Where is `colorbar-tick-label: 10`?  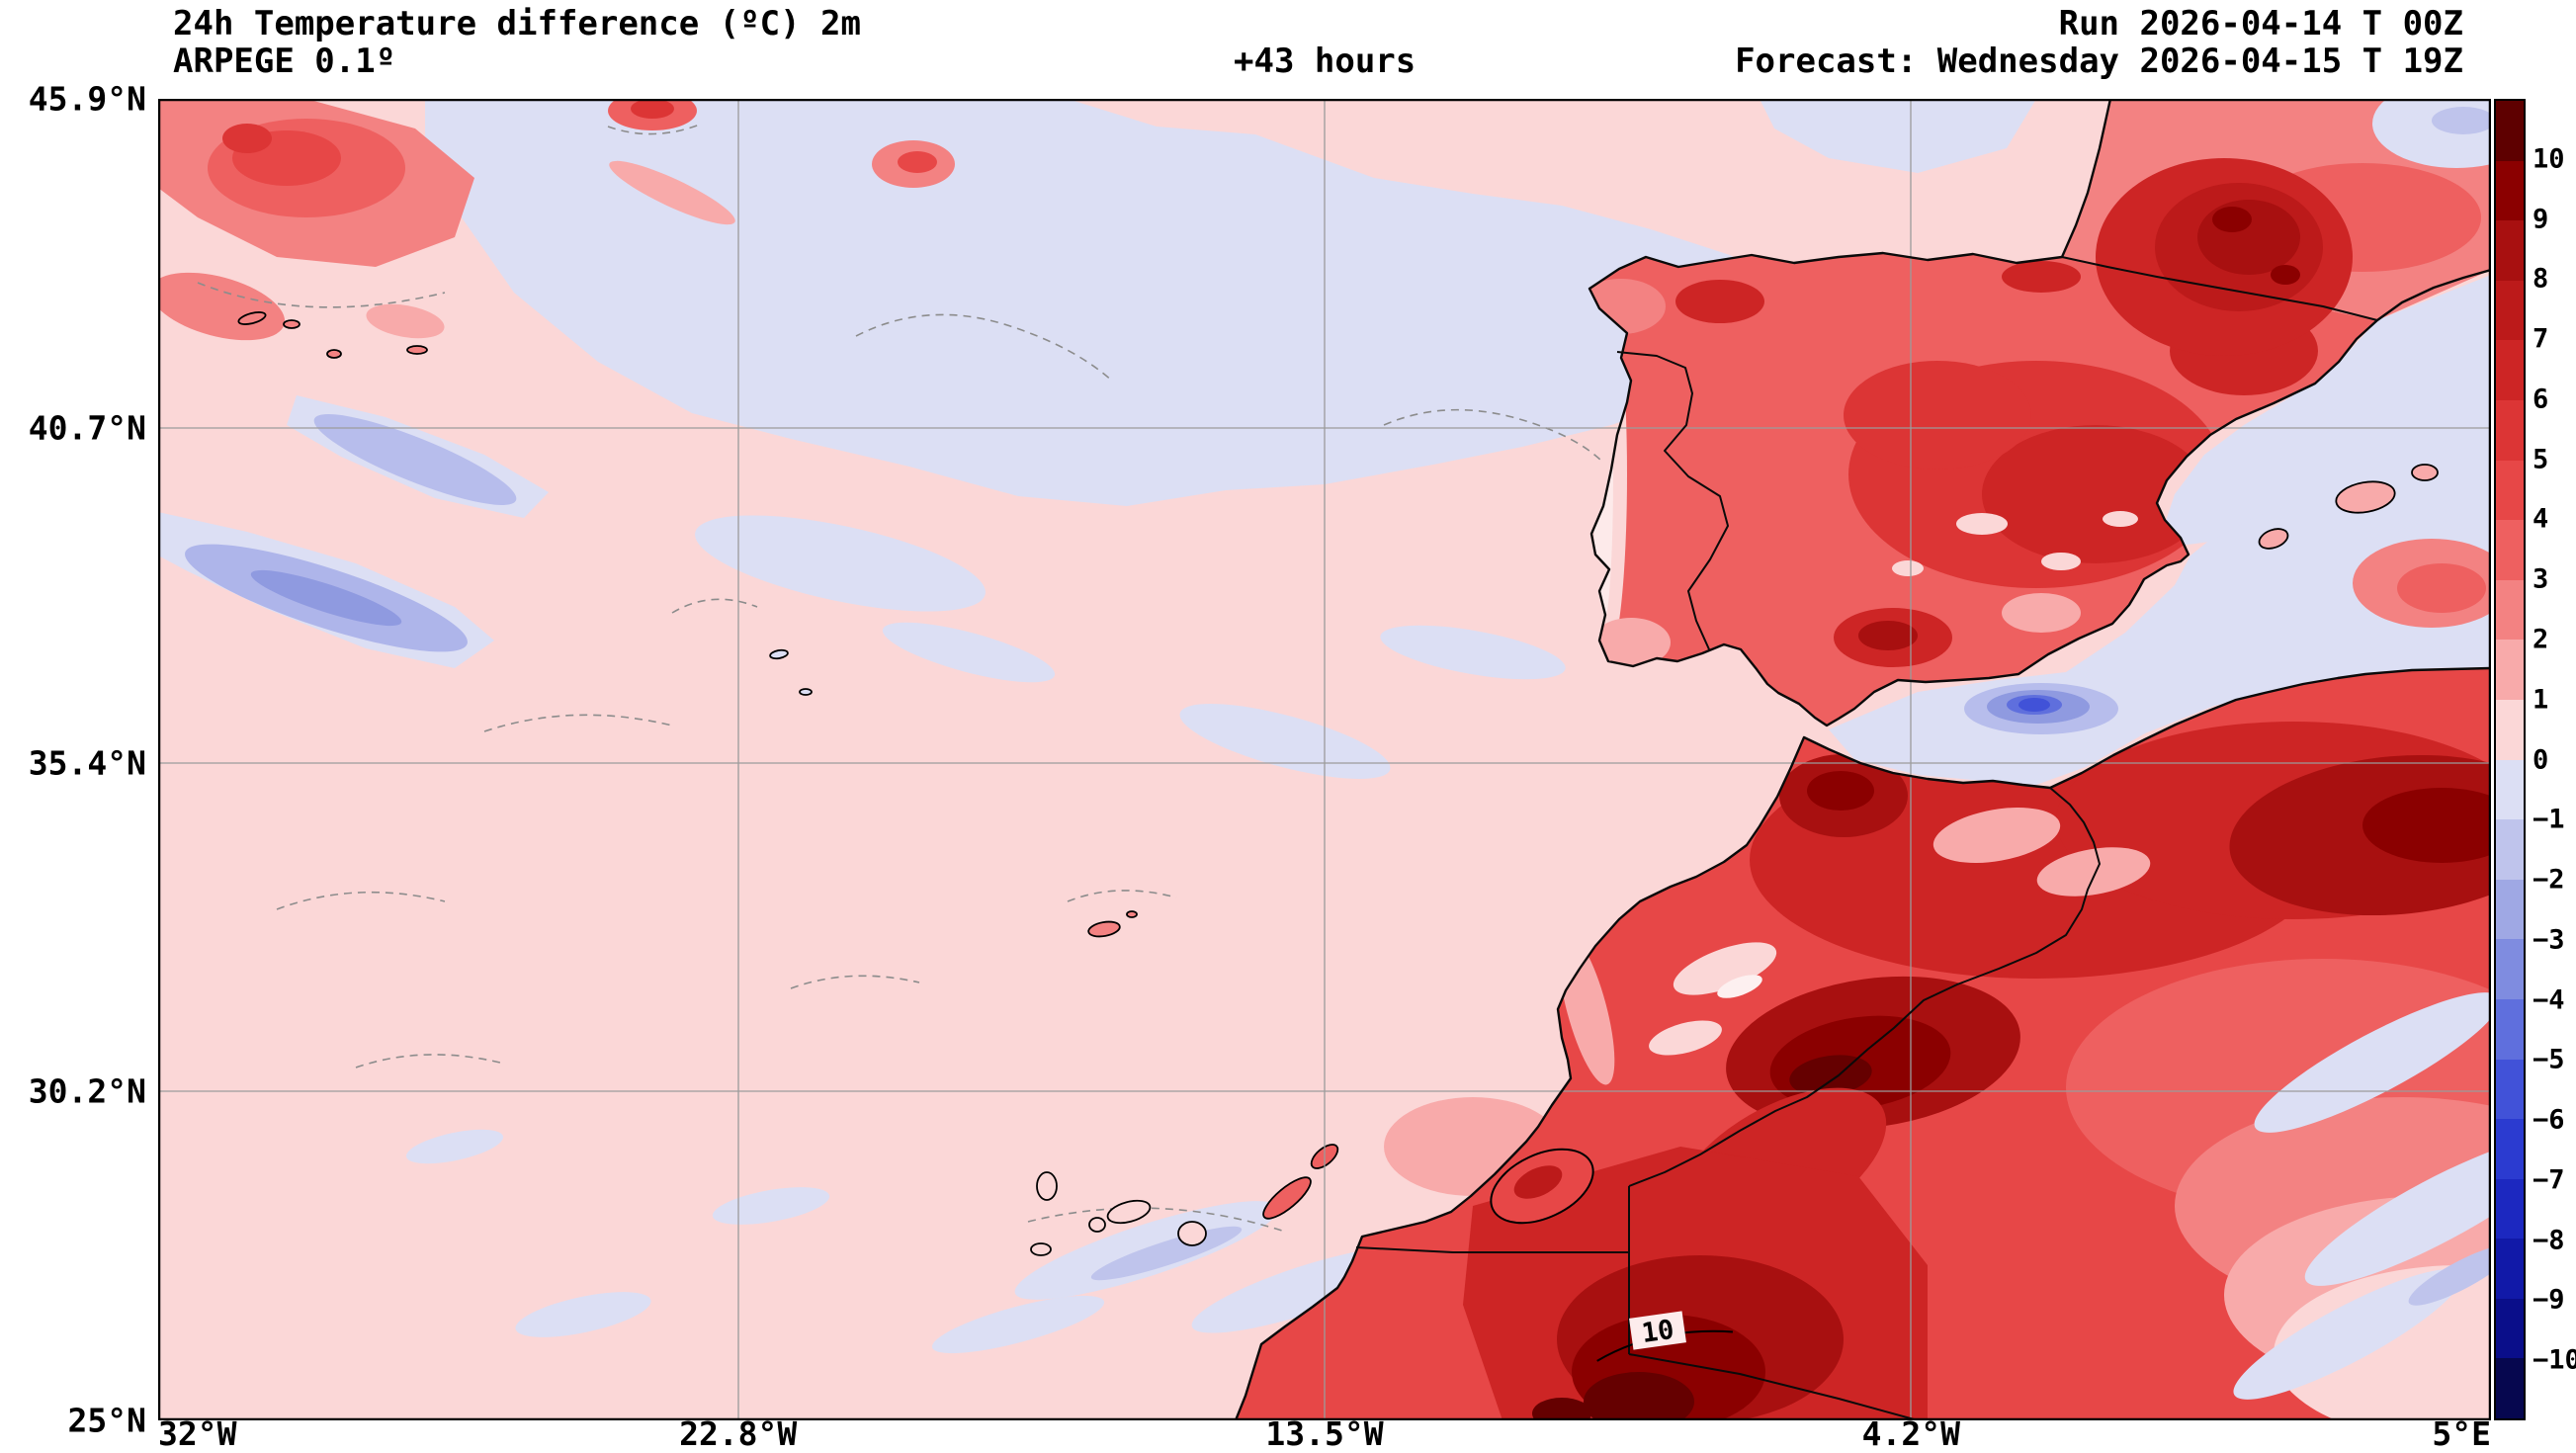 colorbar-tick-label: 10 is located at coordinates (2549, 159).